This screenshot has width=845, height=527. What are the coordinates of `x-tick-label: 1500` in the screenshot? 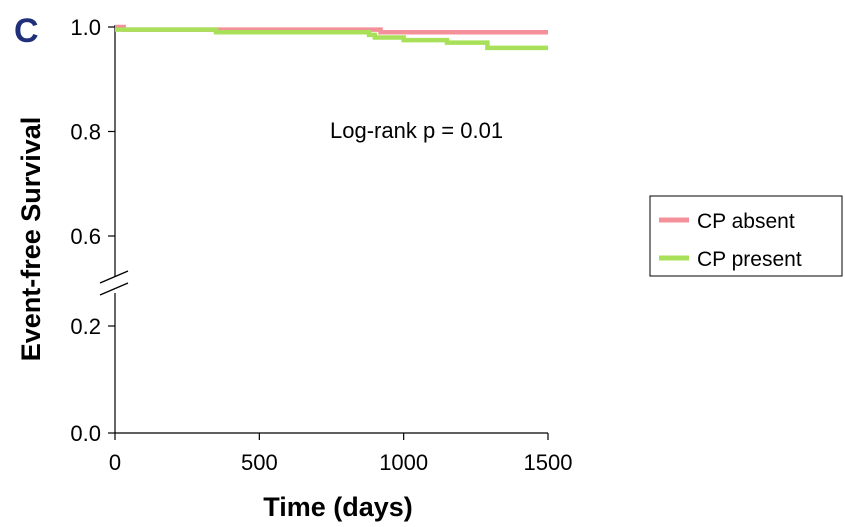 It's located at (548, 462).